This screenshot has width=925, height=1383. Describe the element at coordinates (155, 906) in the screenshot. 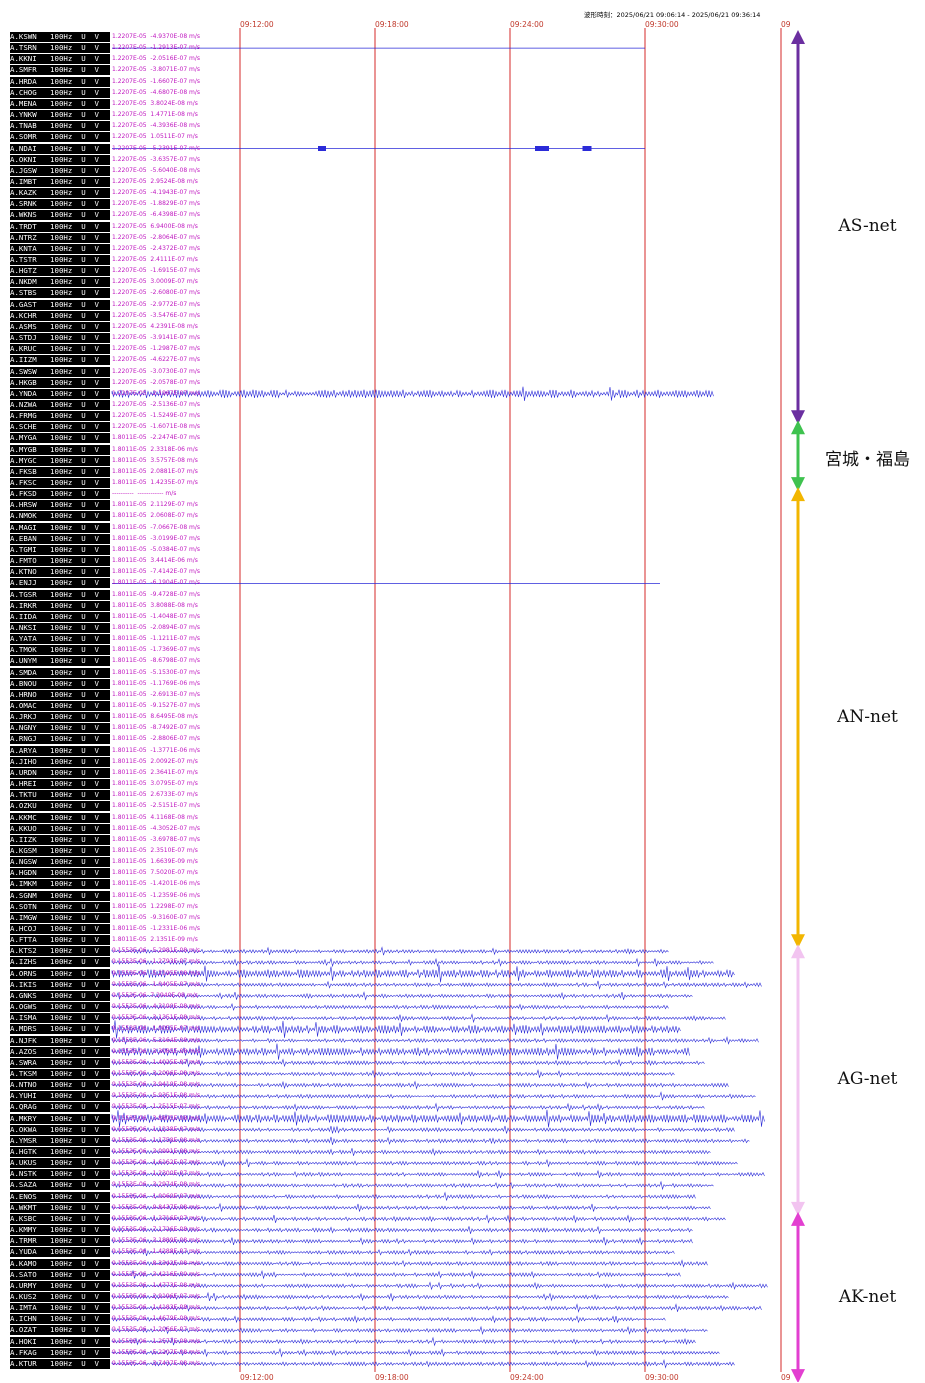

I see `station-scale-text: 1.8011E-05 1.2298E-07 m/s` at that location.